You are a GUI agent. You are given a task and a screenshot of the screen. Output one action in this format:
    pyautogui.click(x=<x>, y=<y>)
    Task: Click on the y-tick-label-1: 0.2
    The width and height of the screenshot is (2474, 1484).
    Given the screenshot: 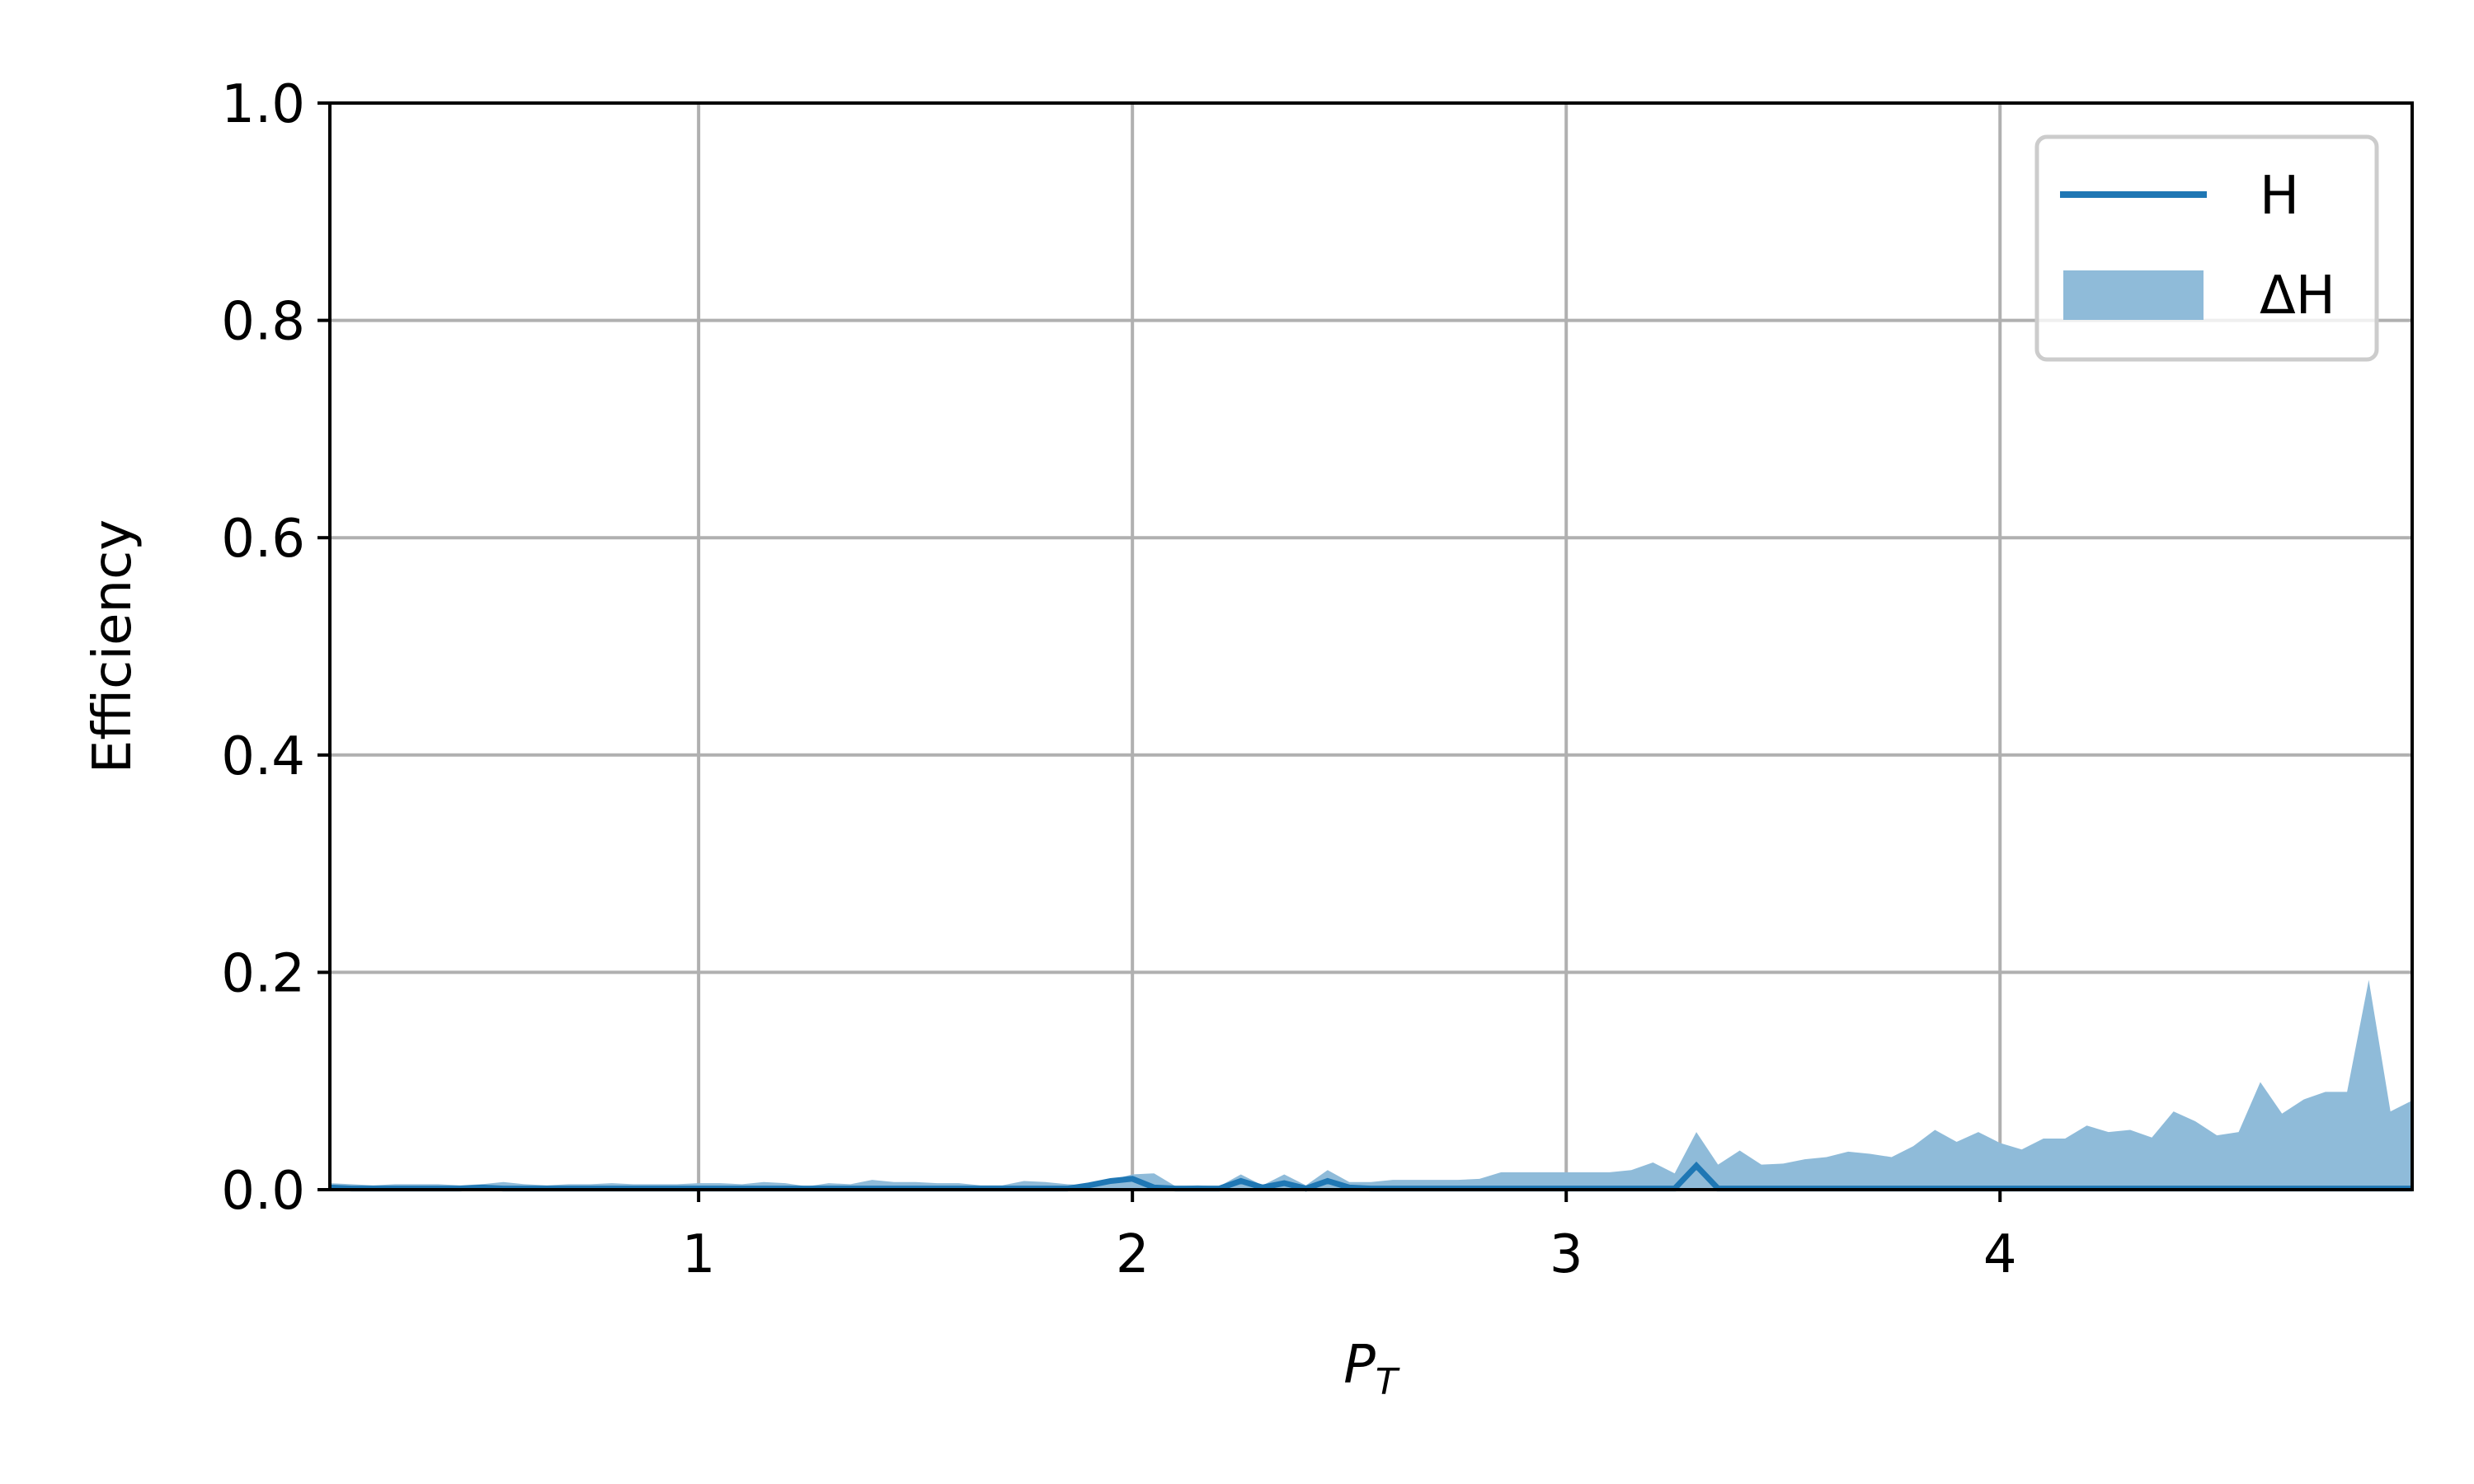 What is the action you would take?
    pyautogui.click(x=263, y=973)
    